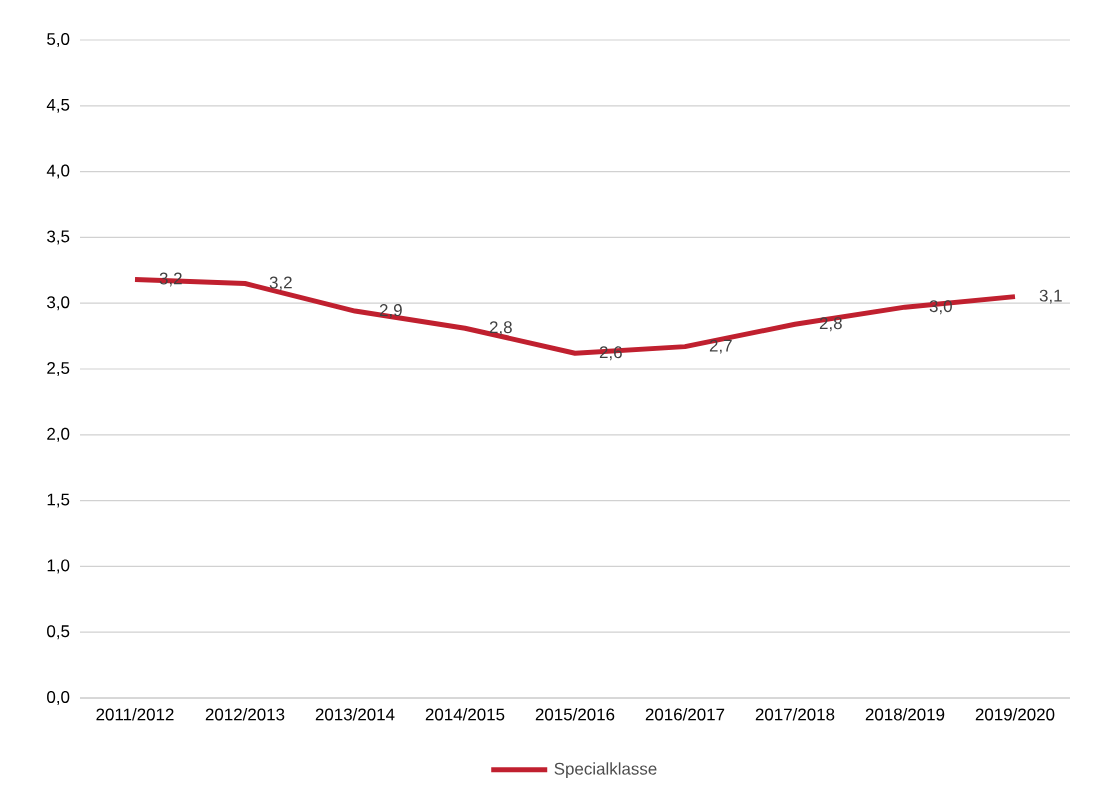  Describe the element at coordinates (135, 714) in the screenshot. I see `x-tick-label: 2011/2012` at that location.